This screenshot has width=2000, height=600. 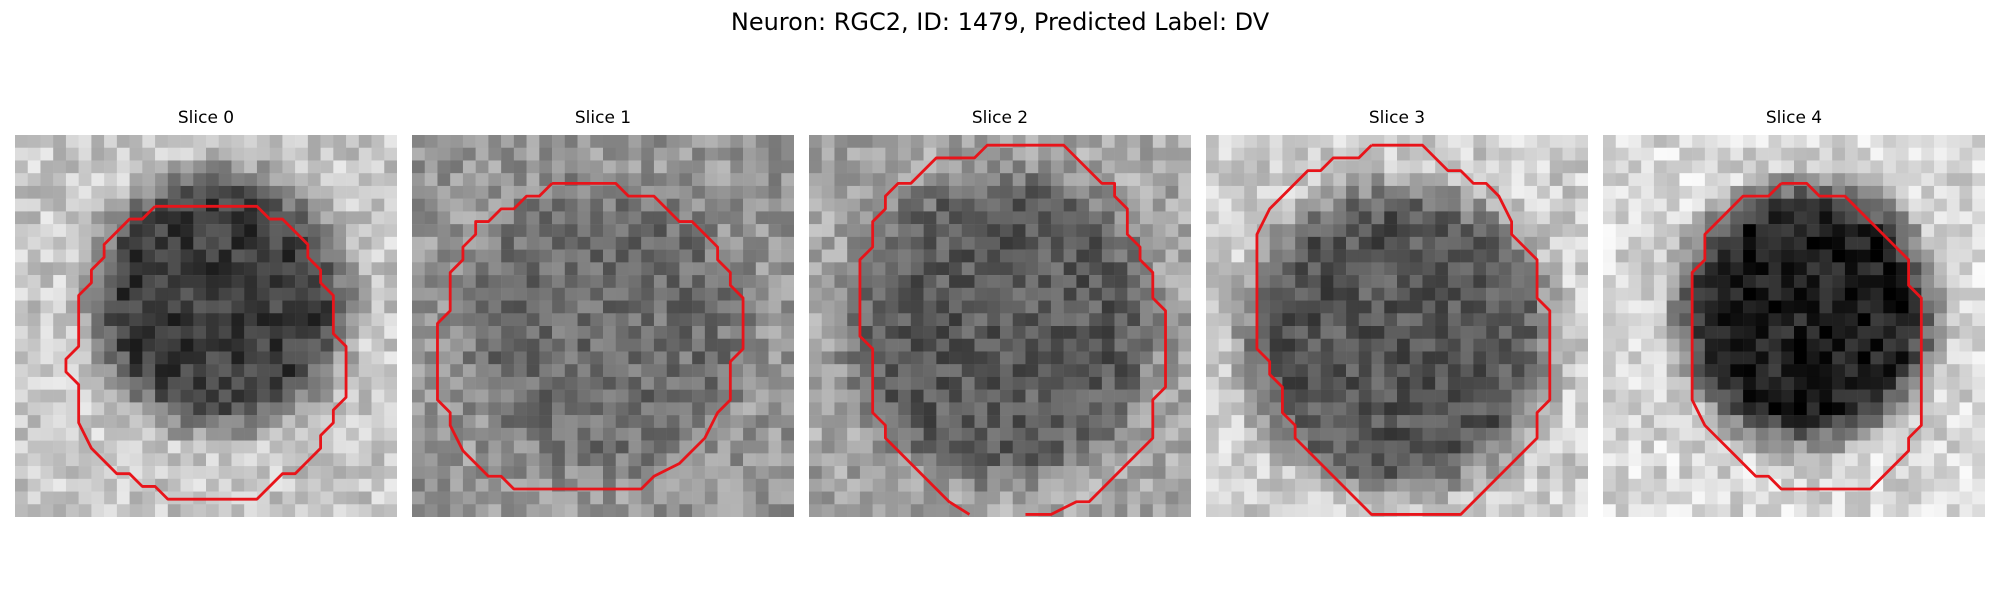 I want to click on slice-2-contour, so click(x=1012, y=329).